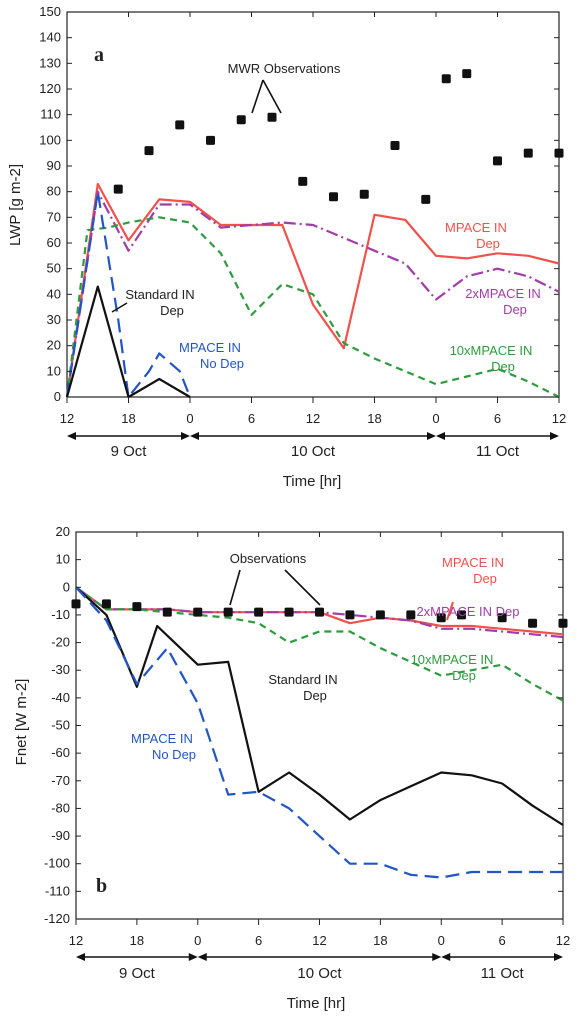  Describe the element at coordinates (99, 55) in the screenshot. I see `panel-a-label: a` at that location.